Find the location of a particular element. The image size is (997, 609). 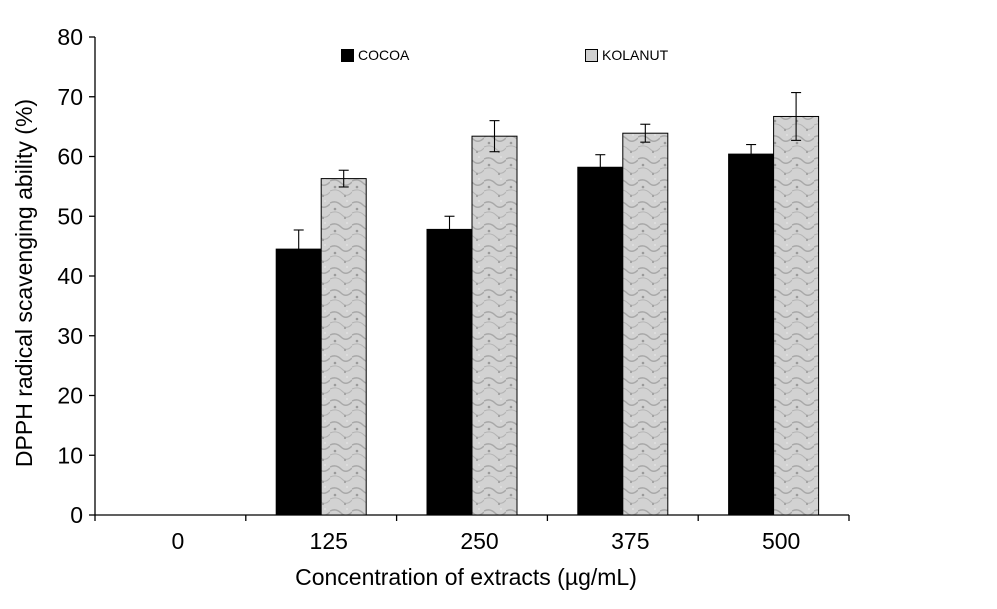

legend-item-kolanut: KOLANUT is located at coordinates (626, 55).